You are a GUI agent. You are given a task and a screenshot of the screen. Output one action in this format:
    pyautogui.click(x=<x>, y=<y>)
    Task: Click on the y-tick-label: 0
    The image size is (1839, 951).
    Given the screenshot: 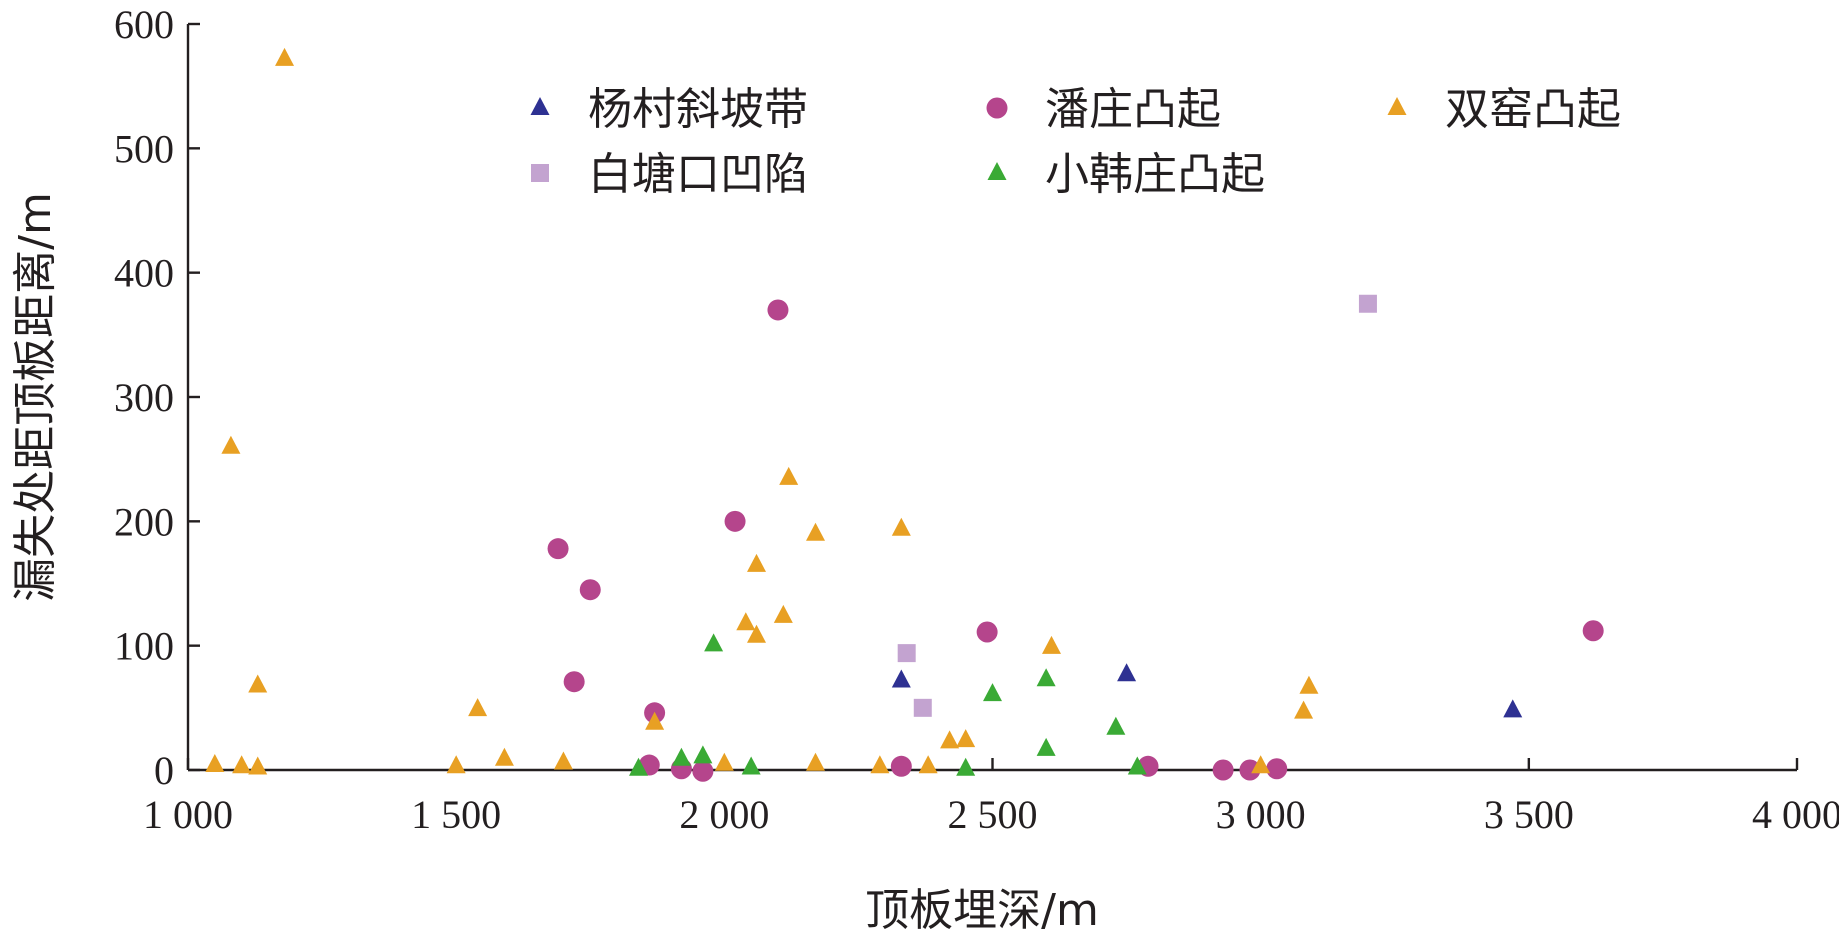 What is the action you would take?
    pyautogui.click(x=164, y=770)
    